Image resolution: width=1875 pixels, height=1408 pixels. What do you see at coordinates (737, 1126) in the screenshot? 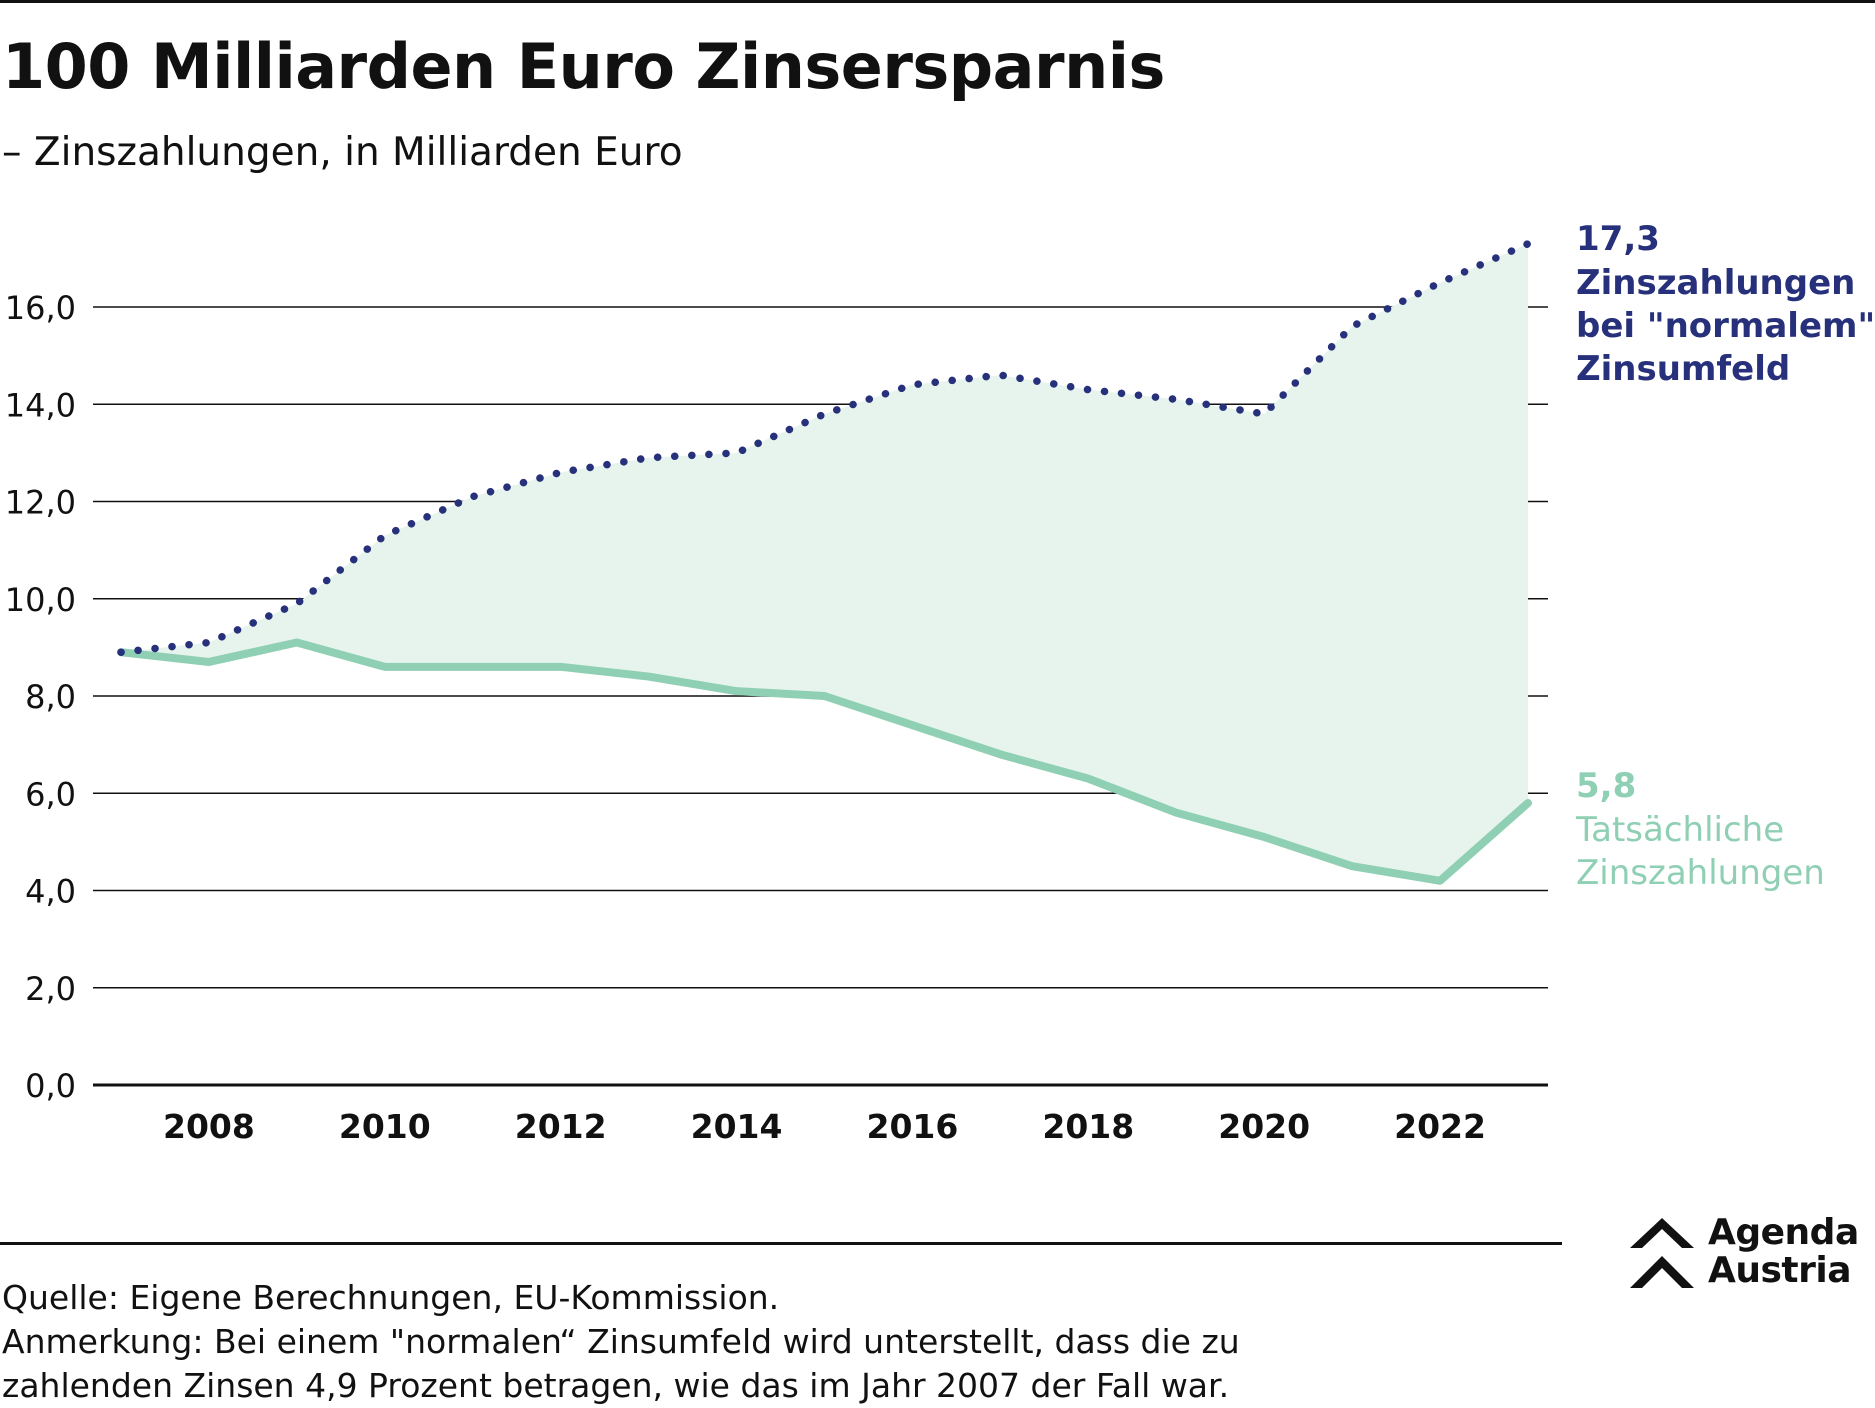
I see `x-tick-label: 2014` at bounding box center [737, 1126].